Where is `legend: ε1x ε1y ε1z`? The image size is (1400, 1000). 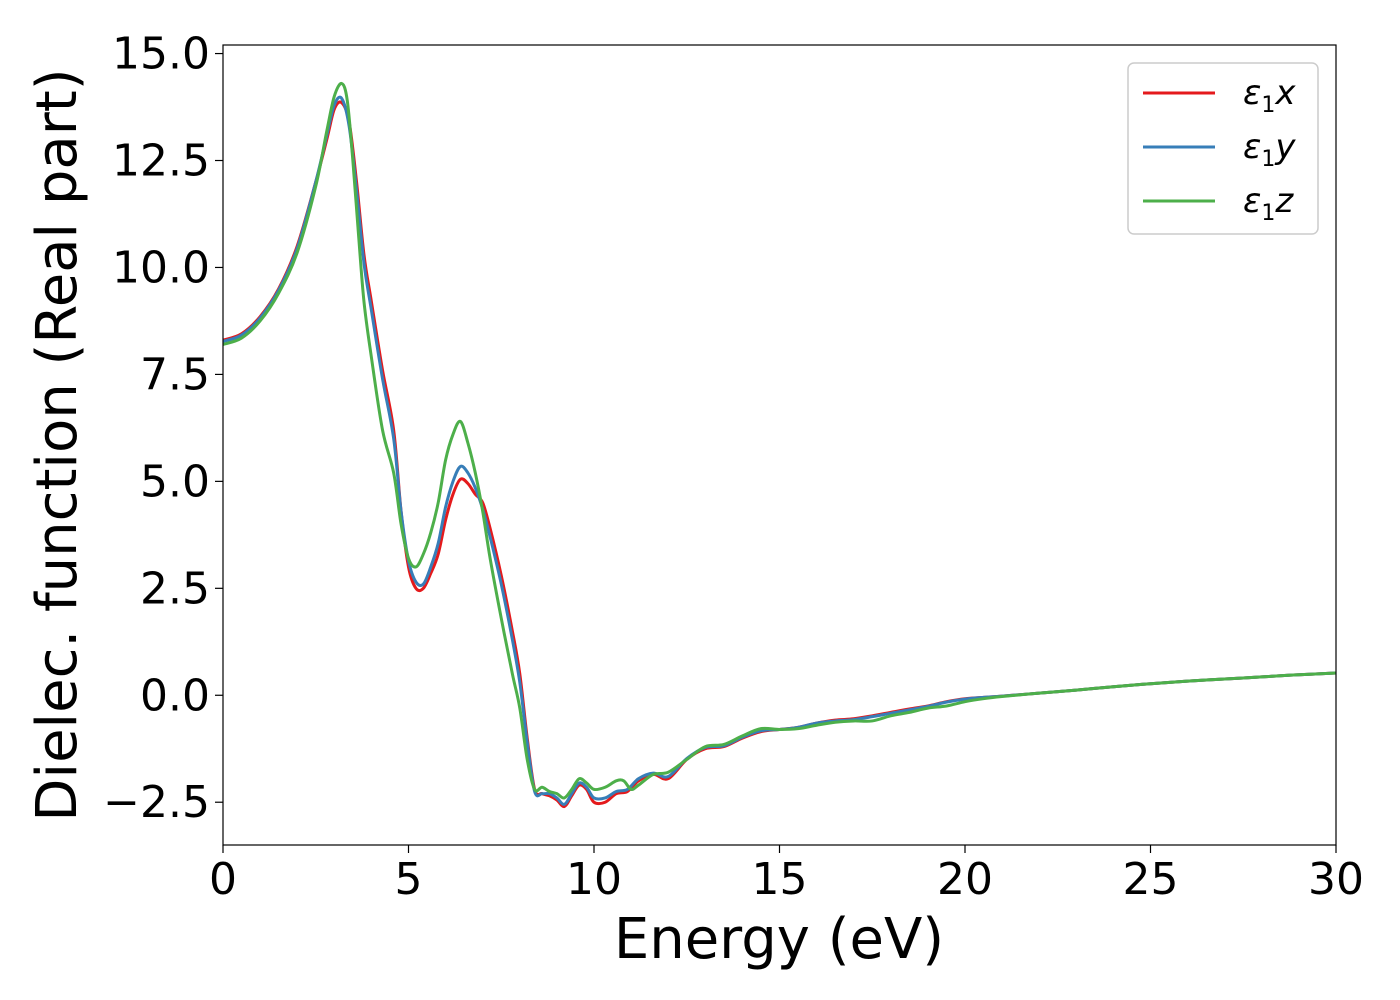
legend: ε1x ε1y ε1z is located at coordinates (1223, 148).